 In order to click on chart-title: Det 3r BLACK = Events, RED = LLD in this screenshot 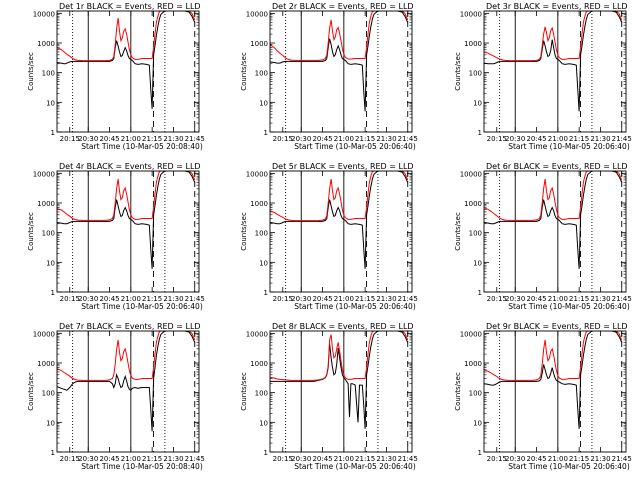, I will do `click(557, 6)`.